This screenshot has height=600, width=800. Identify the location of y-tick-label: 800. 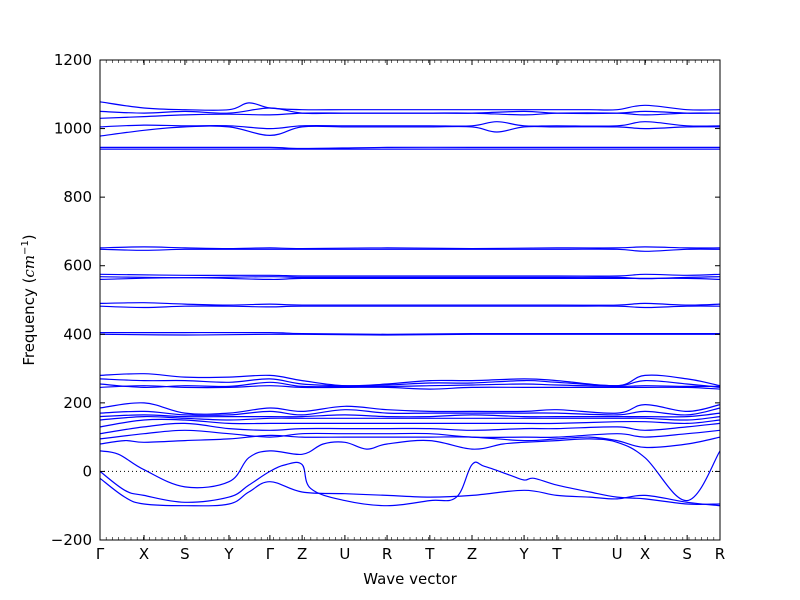
(77, 197).